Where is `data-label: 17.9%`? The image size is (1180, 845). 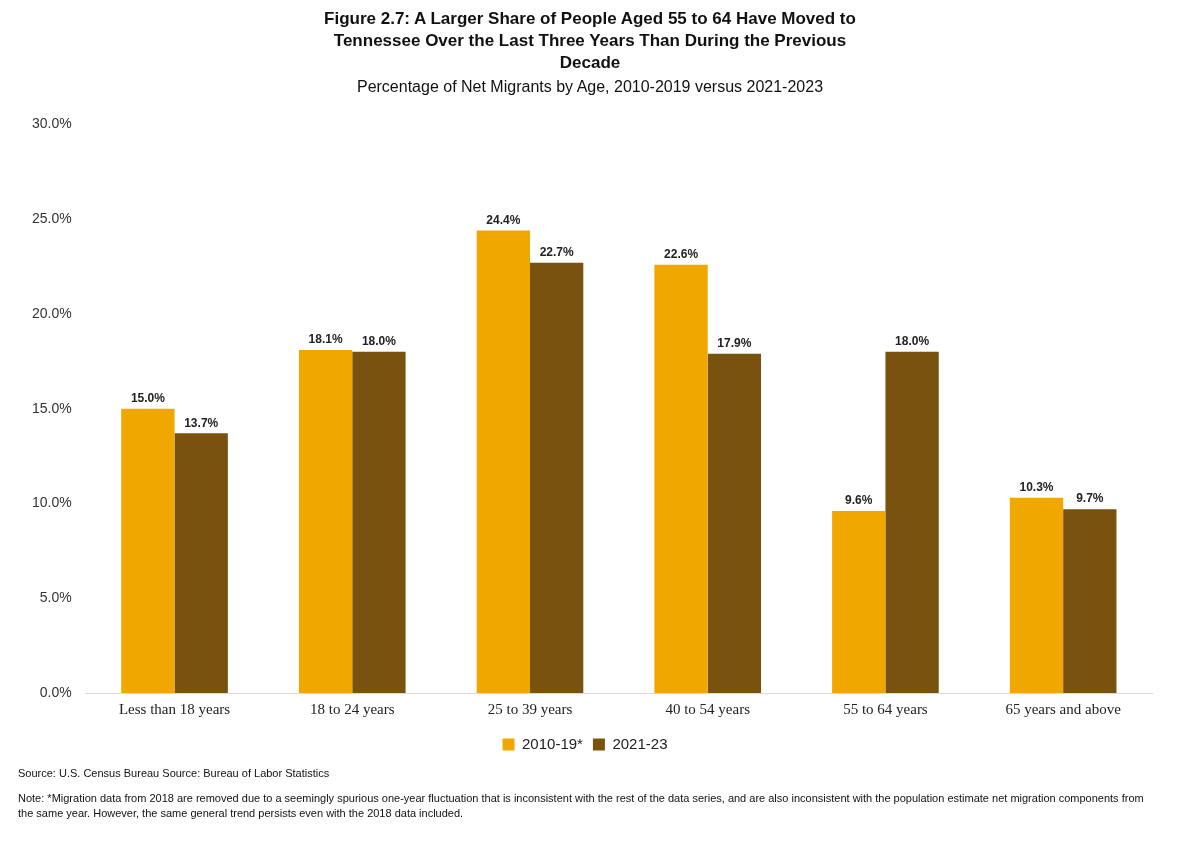 data-label: 17.9% is located at coordinates (734, 343).